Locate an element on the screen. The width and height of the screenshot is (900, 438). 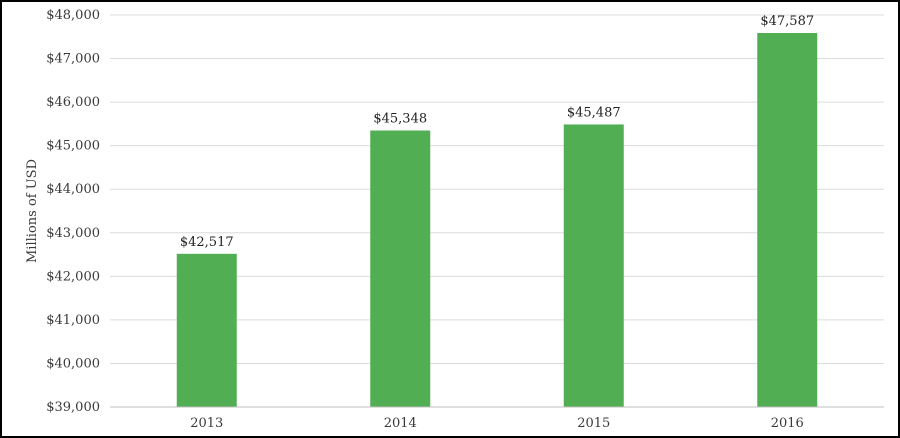
y-axis-title: Millions of USD is located at coordinates (32, 211).